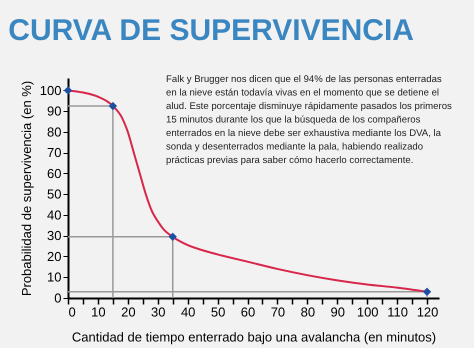 The image size is (474, 348). What do you see at coordinates (54, 194) in the screenshot?
I see `y-tick-label: 50` at bounding box center [54, 194].